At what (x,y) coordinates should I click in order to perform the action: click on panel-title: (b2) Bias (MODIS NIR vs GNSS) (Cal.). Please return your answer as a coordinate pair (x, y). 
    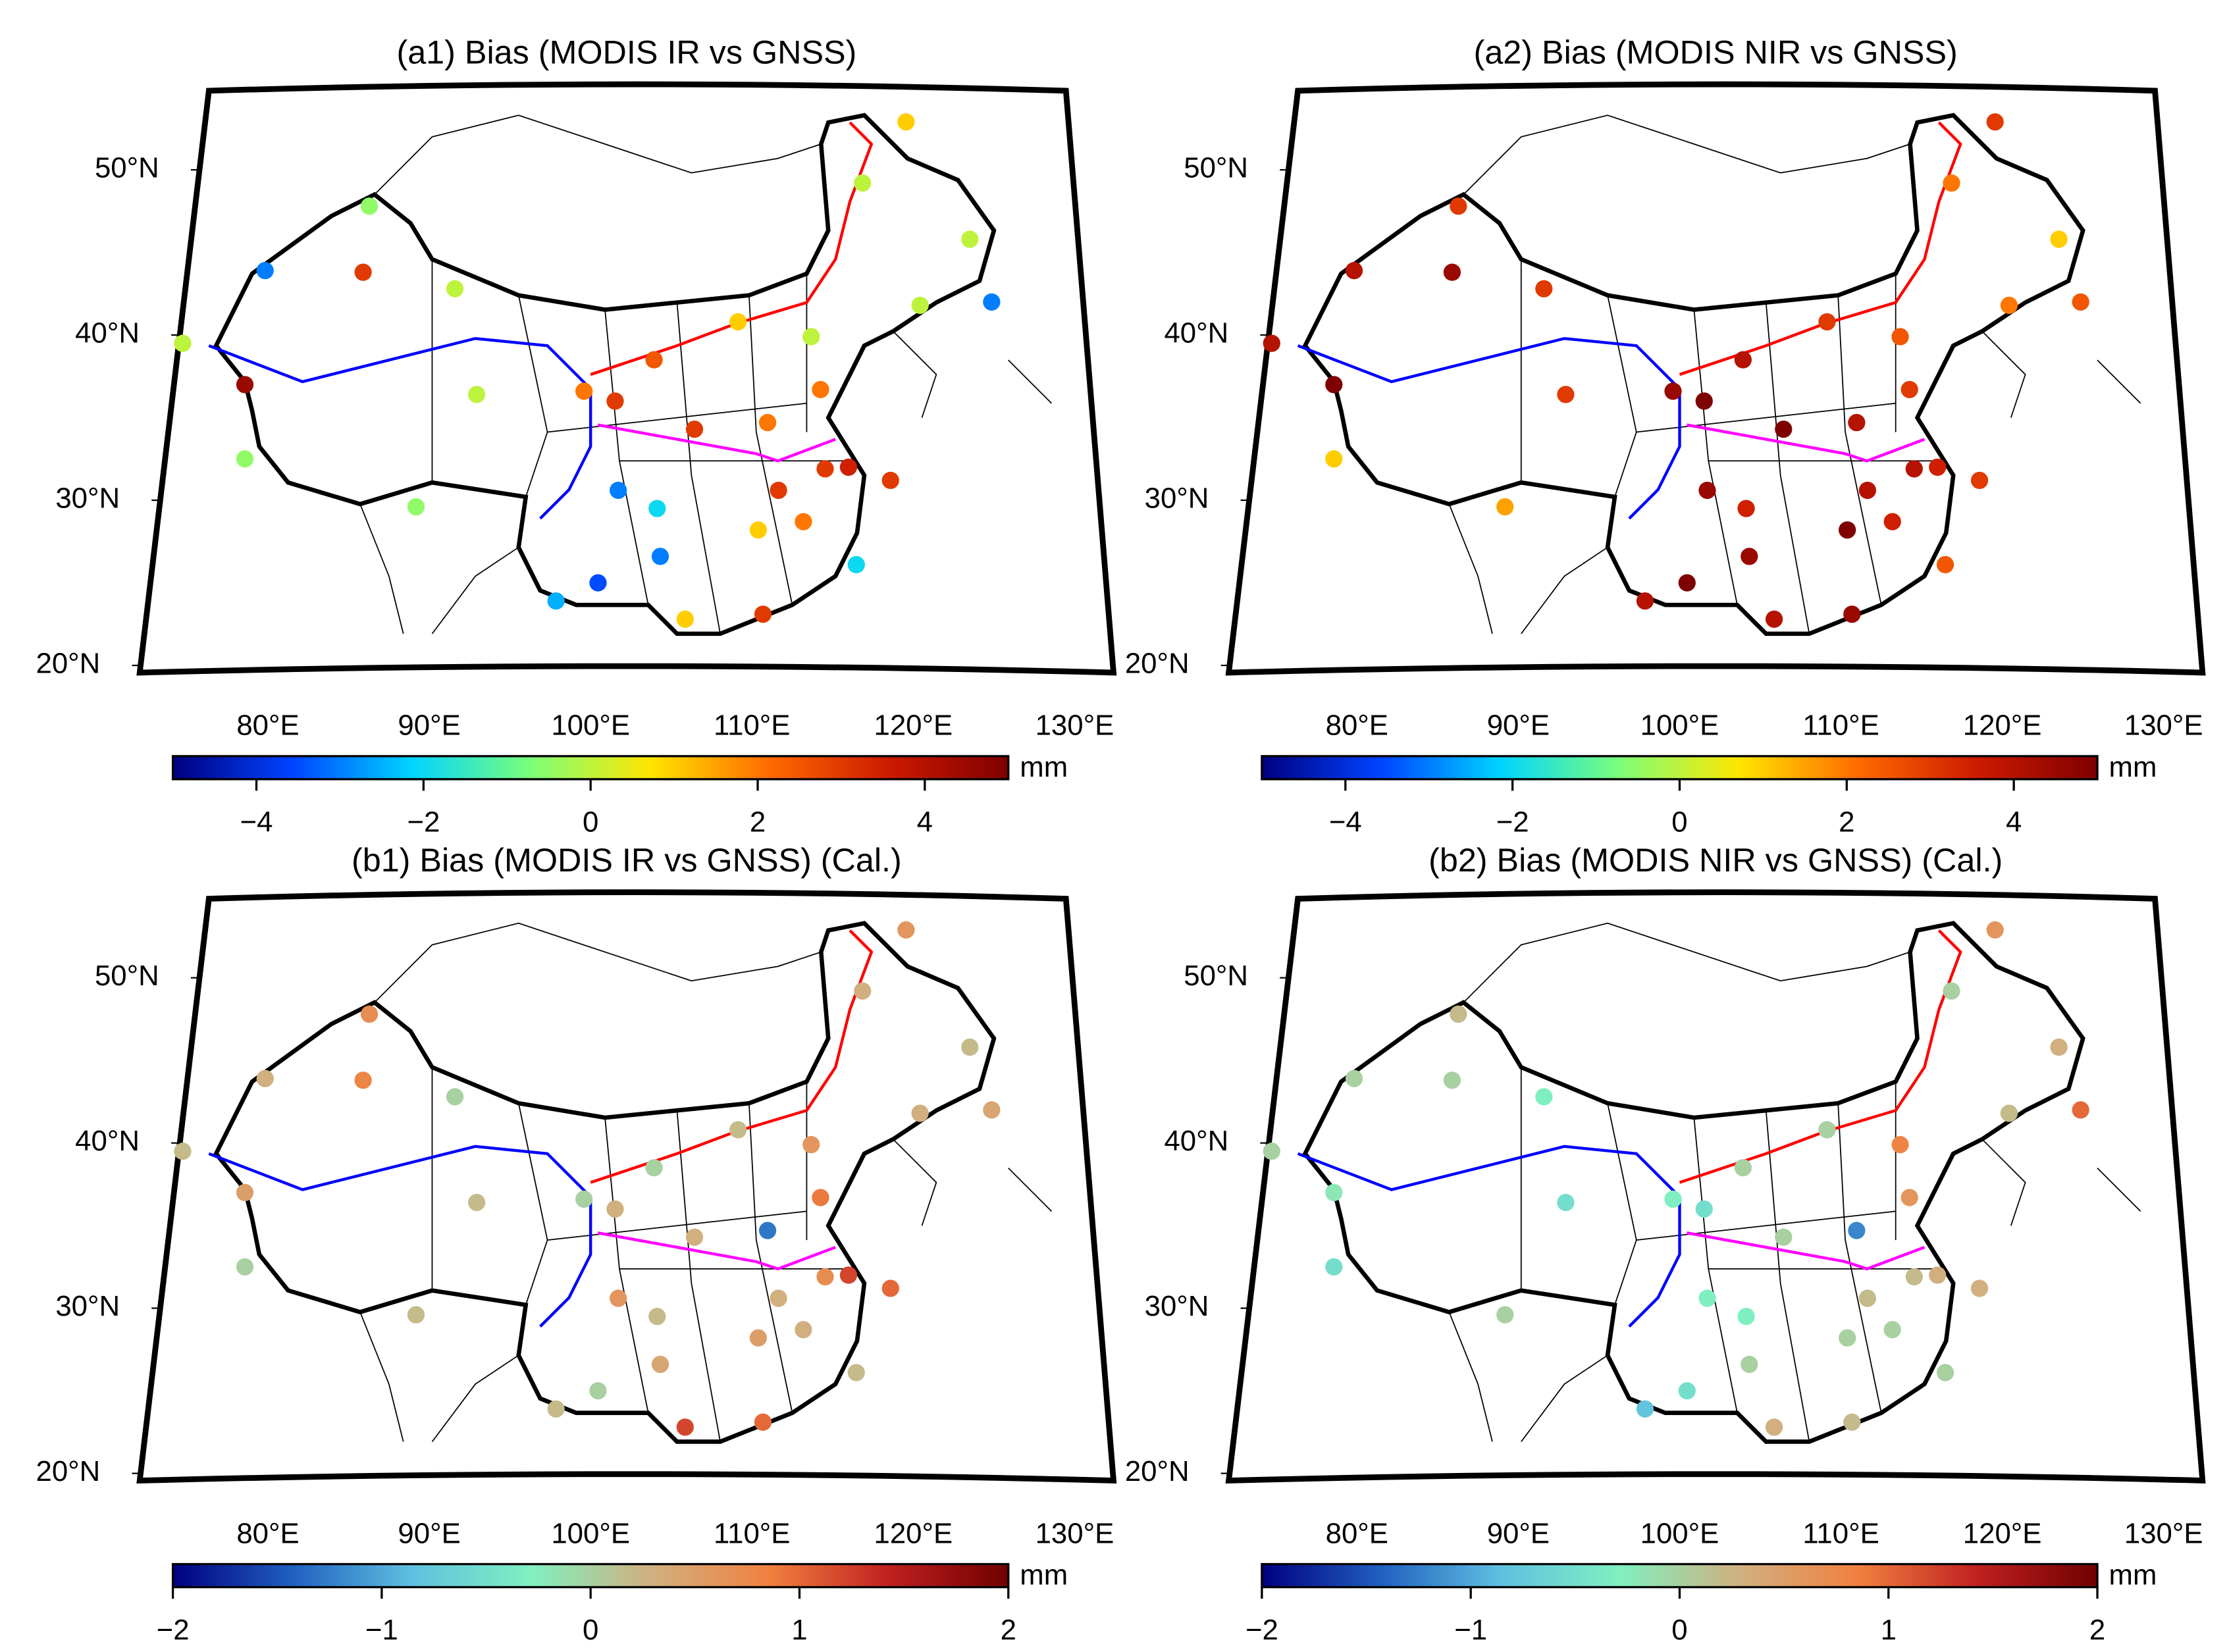
    Looking at the image, I should click on (1715, 860).